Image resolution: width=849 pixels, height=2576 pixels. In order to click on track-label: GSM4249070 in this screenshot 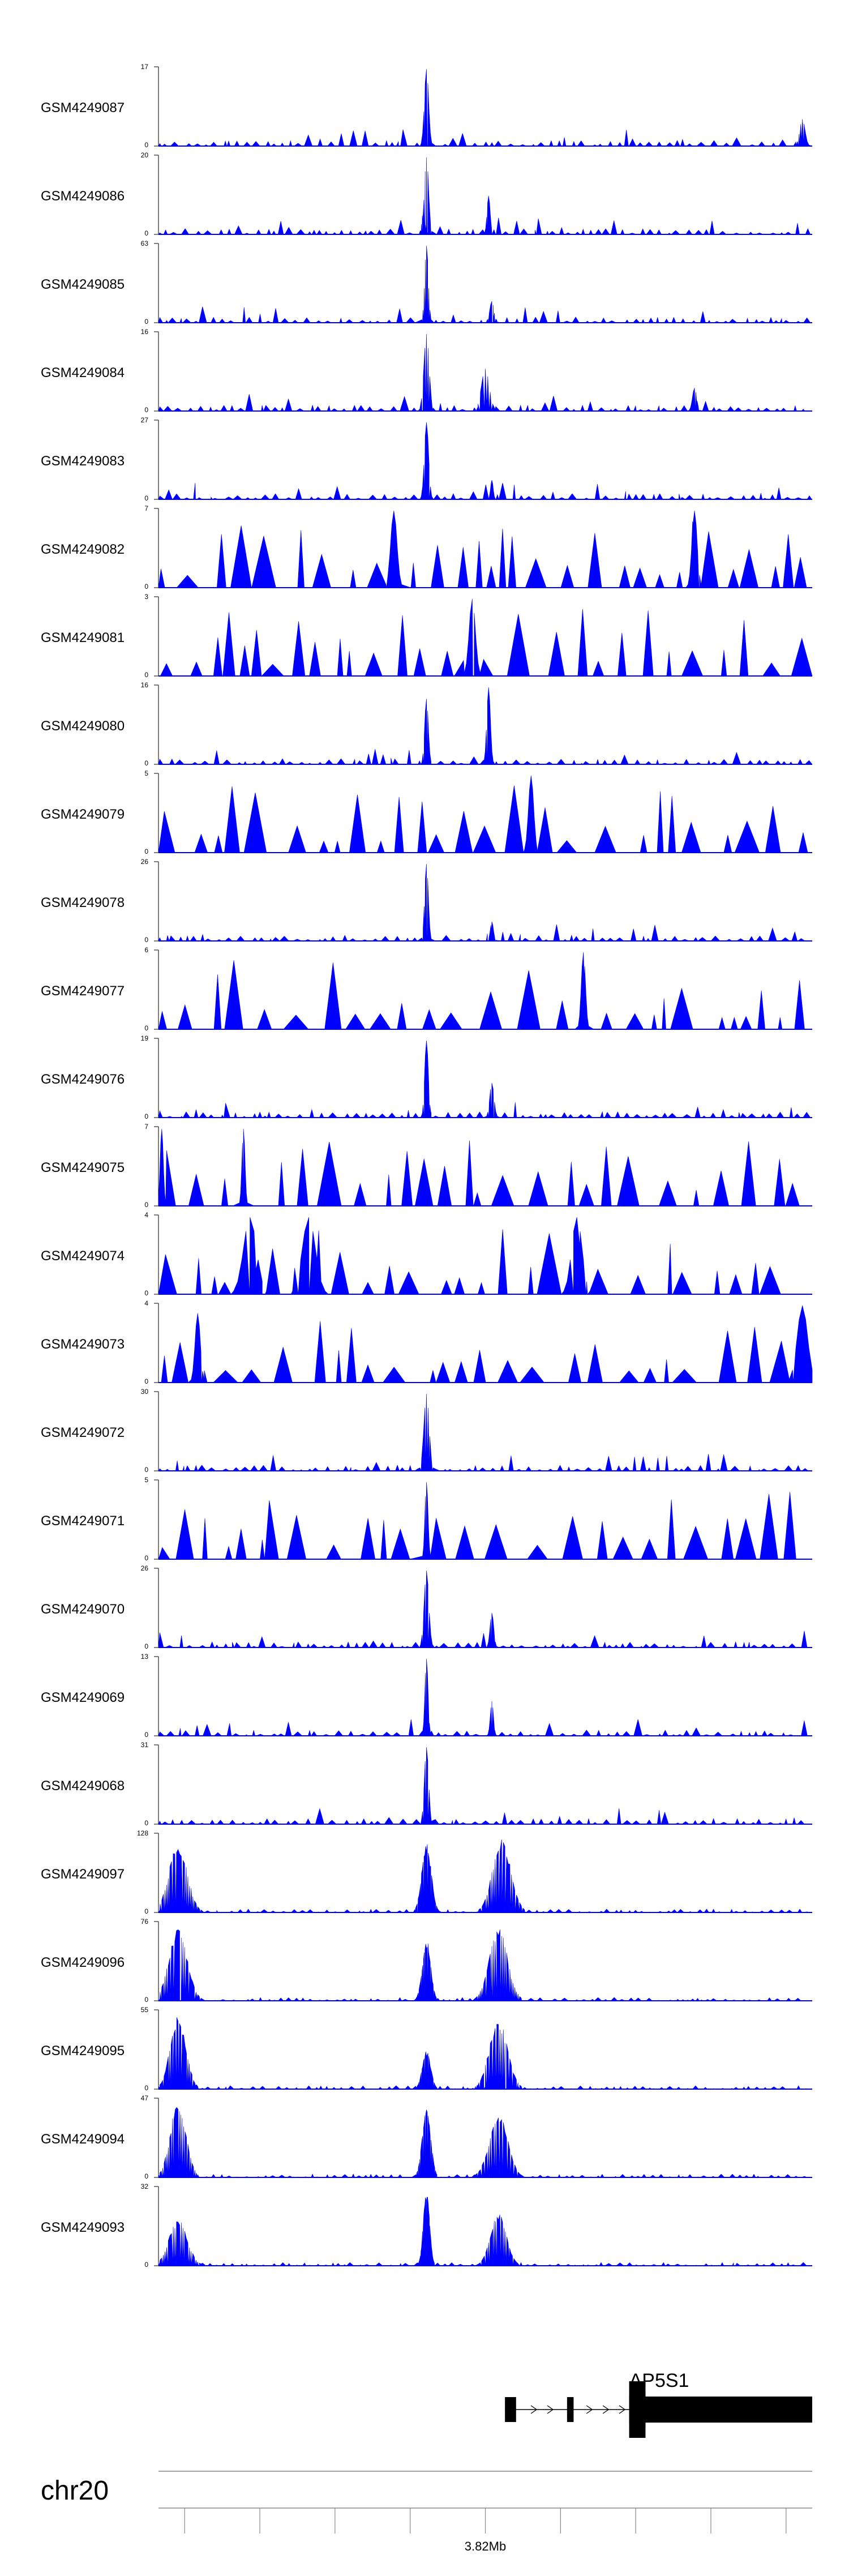, I will do `click(83, 1609)`.